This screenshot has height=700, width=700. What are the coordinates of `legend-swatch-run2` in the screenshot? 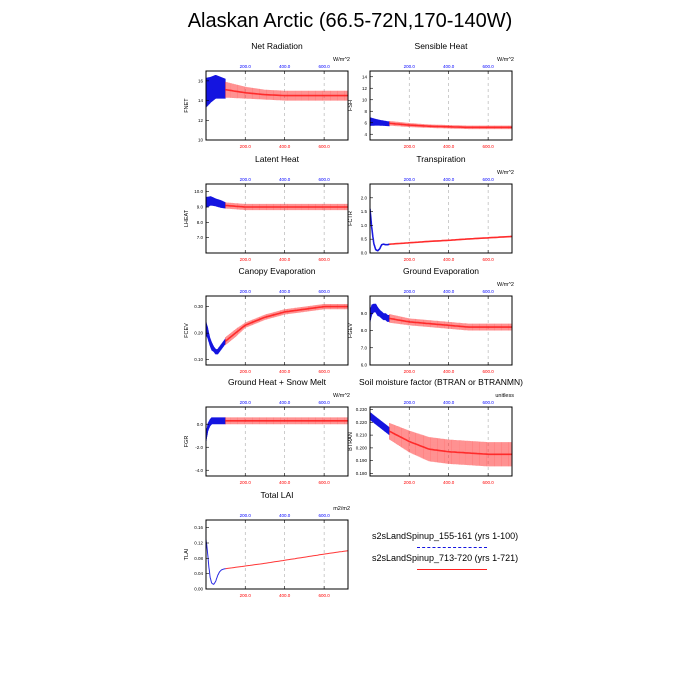 It's located at (452, 569).